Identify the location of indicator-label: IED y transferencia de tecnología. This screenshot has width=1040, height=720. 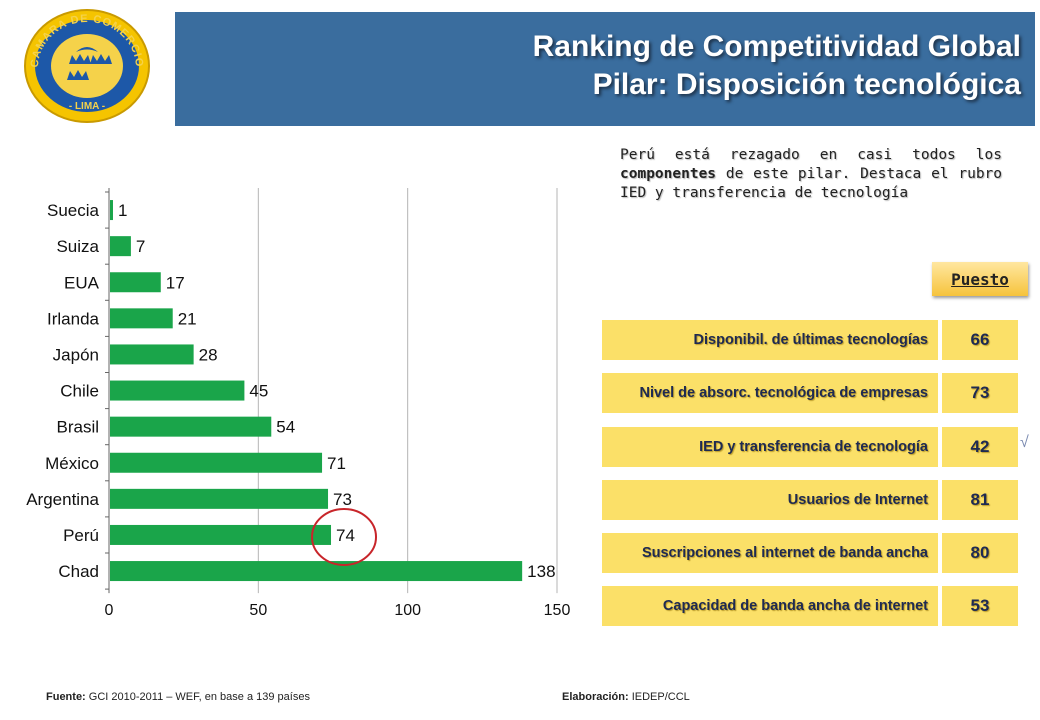
(770, 447).